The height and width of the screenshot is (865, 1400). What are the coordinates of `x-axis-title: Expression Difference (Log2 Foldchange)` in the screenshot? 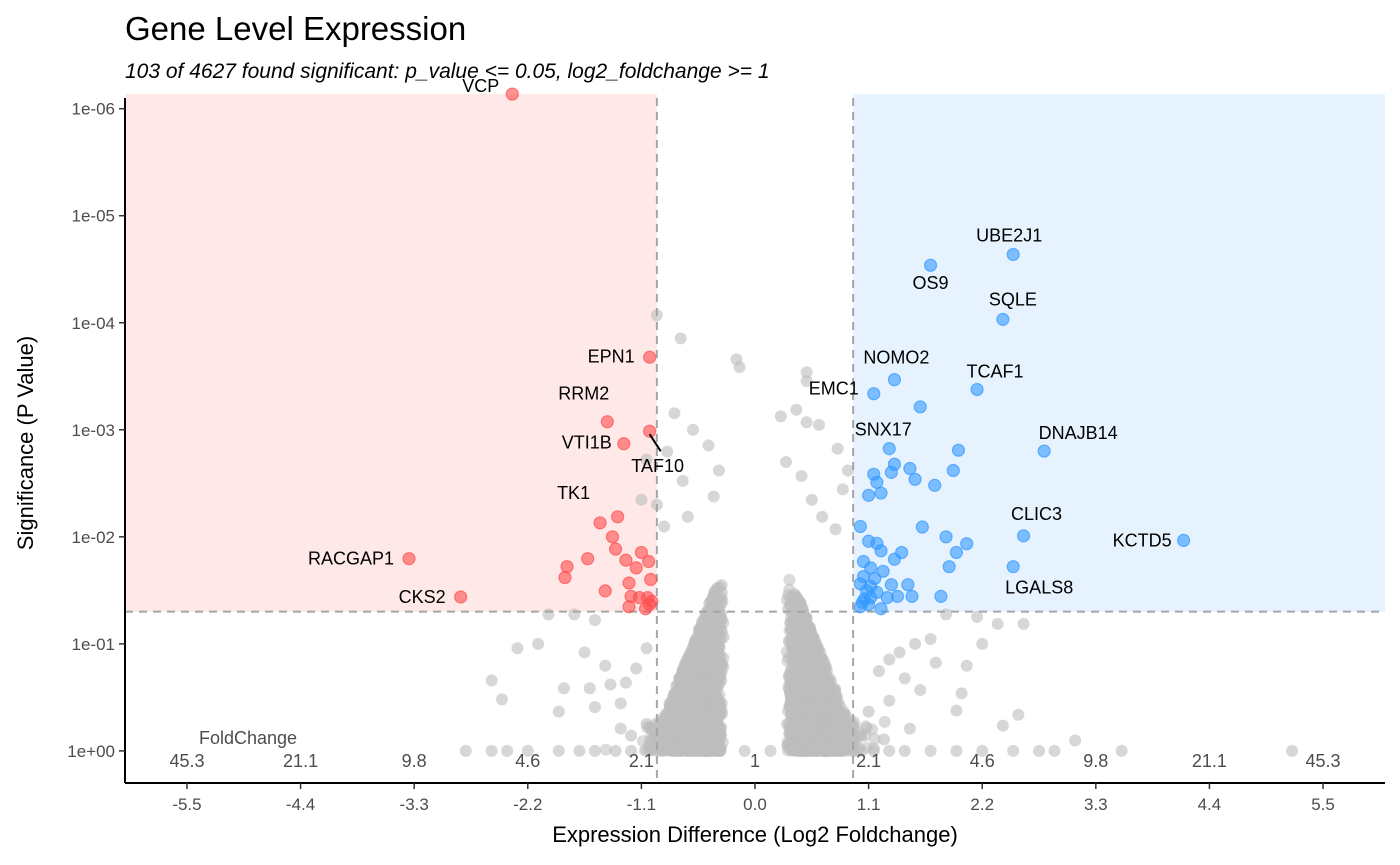 It's located at (755, 834).